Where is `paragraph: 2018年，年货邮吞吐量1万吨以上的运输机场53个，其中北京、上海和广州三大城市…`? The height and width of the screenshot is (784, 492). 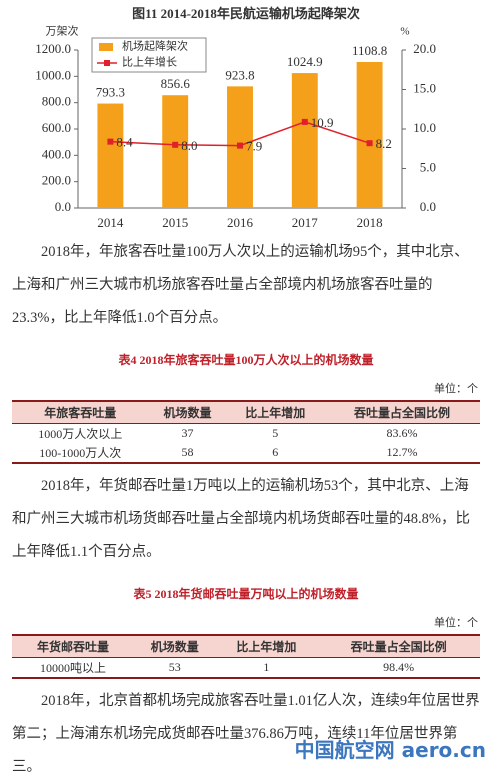
paragraph: 2018年，年货邮吞吐量1万吨以上的运输机场53个，其中北京、上海和广州三大城市… is located at coordinates (241, 519).